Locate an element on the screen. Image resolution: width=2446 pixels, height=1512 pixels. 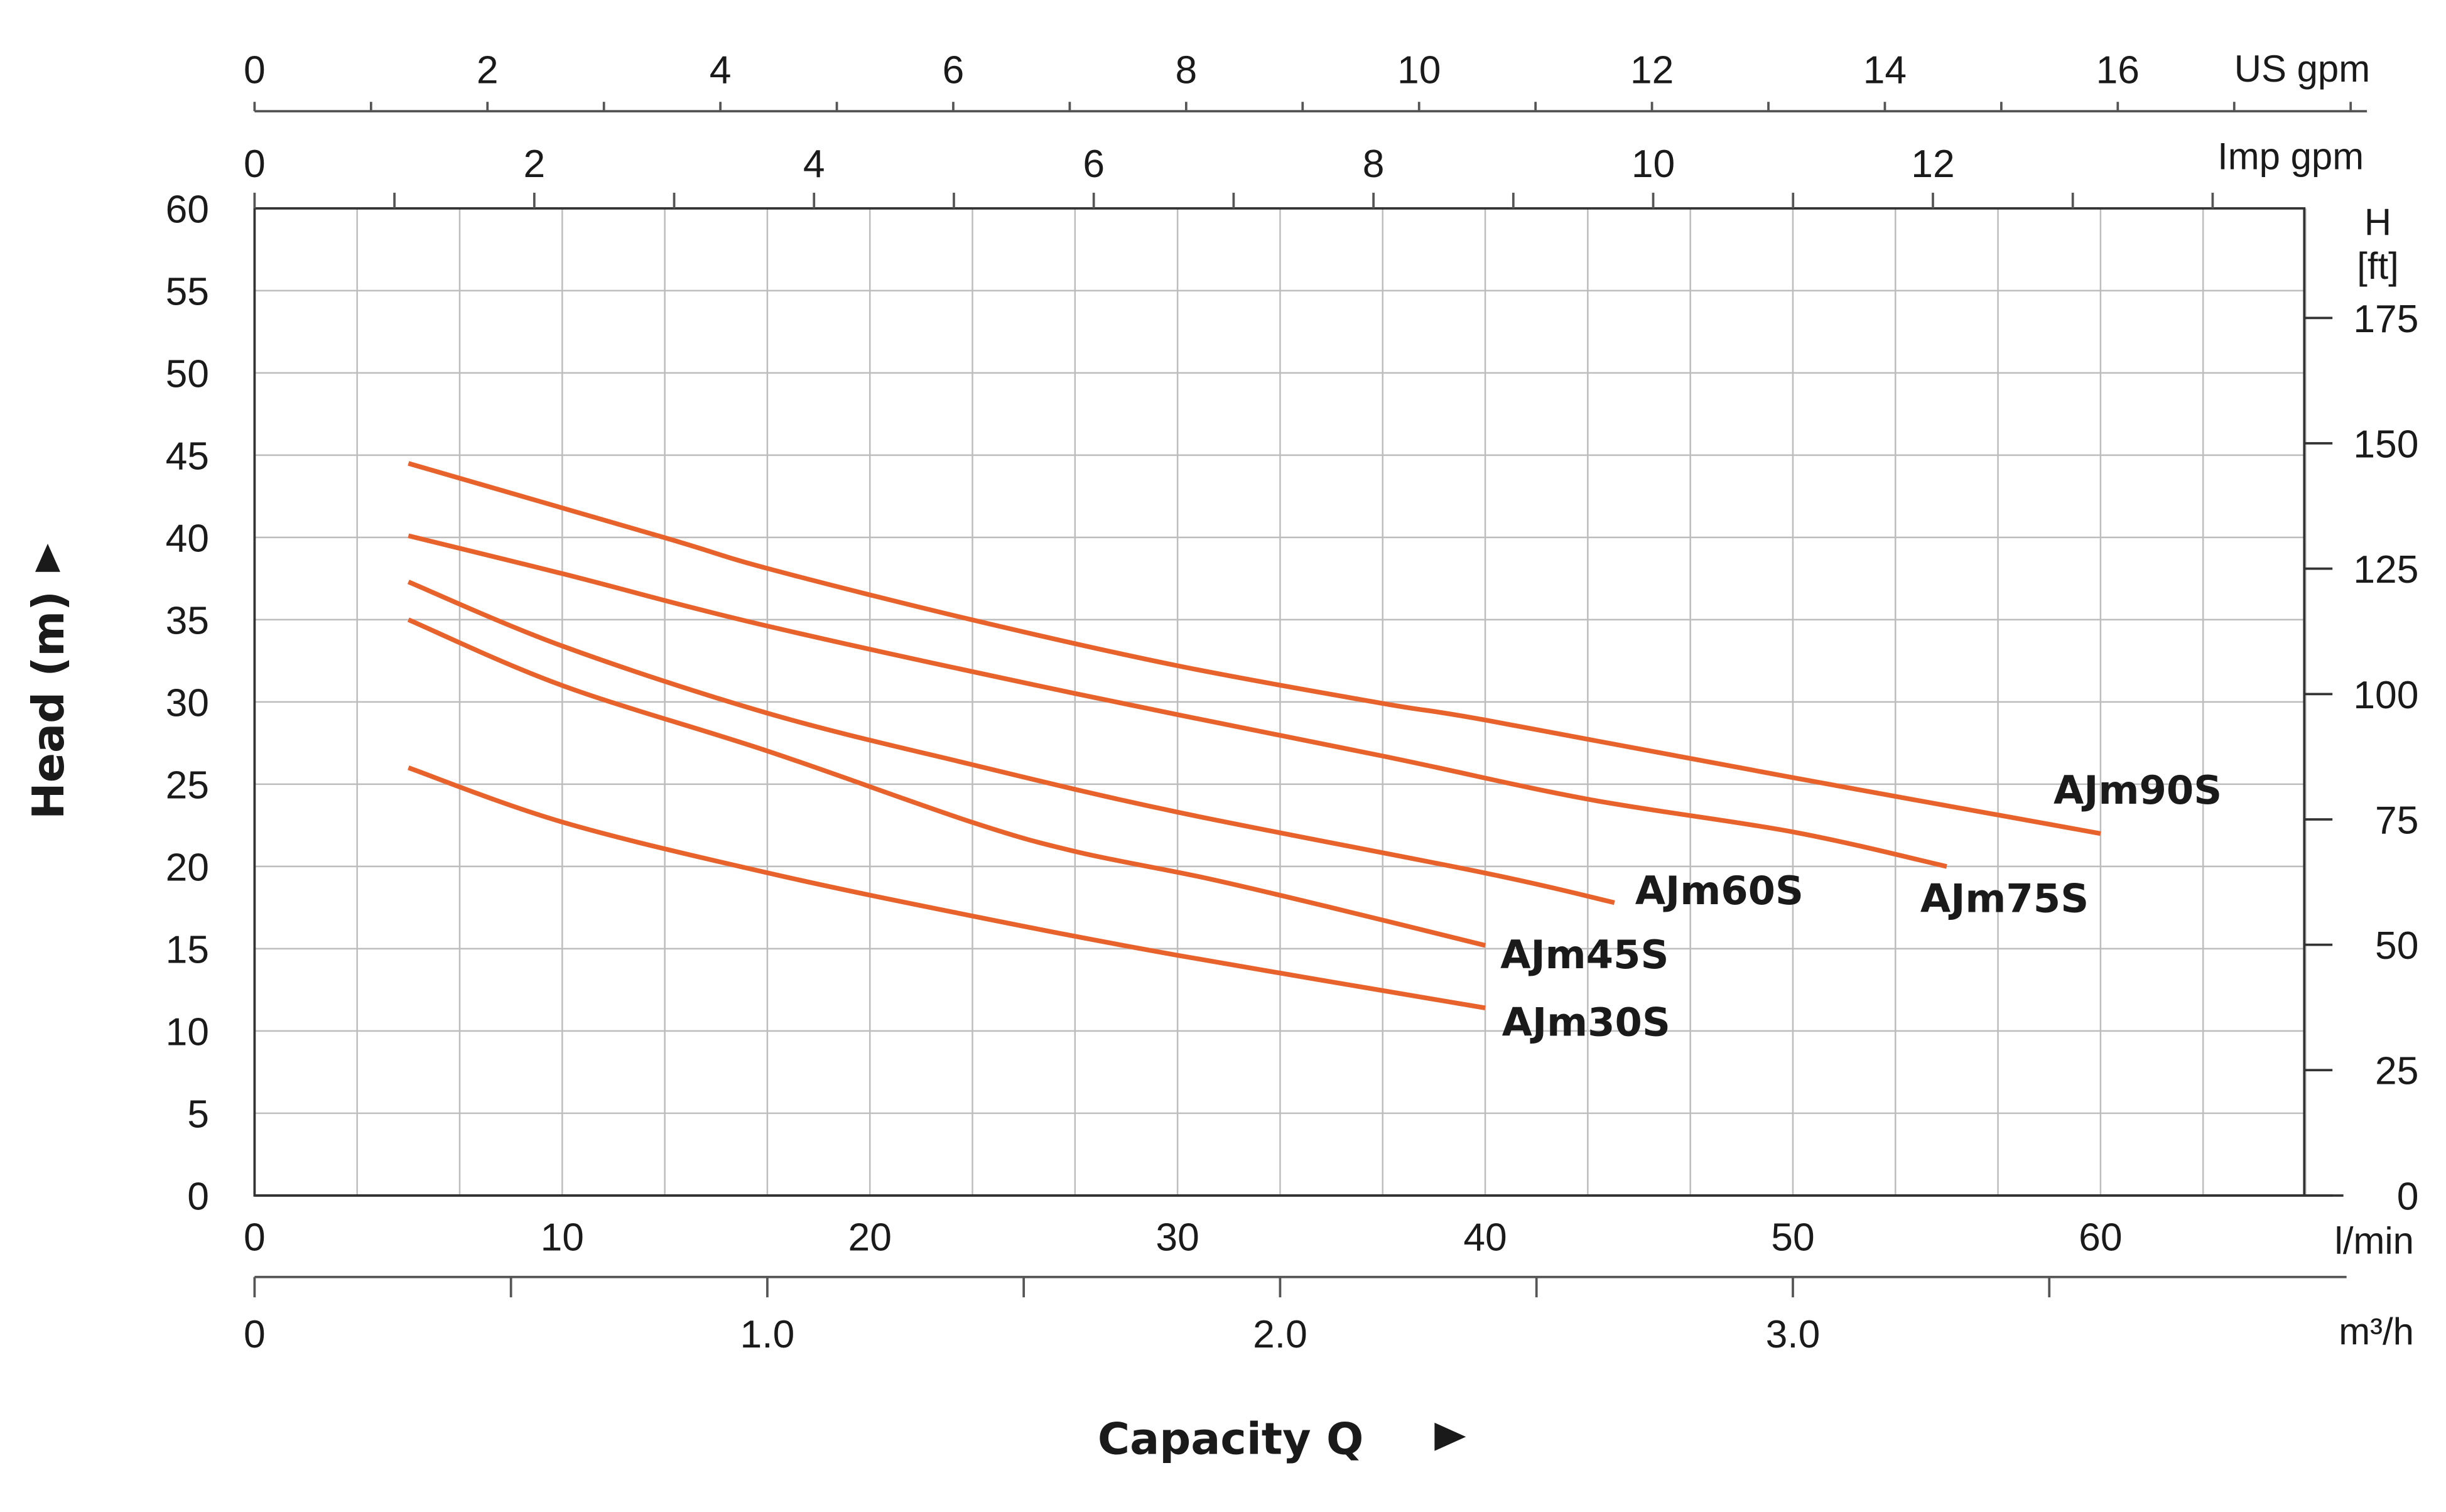
ft-tick-label: 100 is located at coordinates (2386, 695).